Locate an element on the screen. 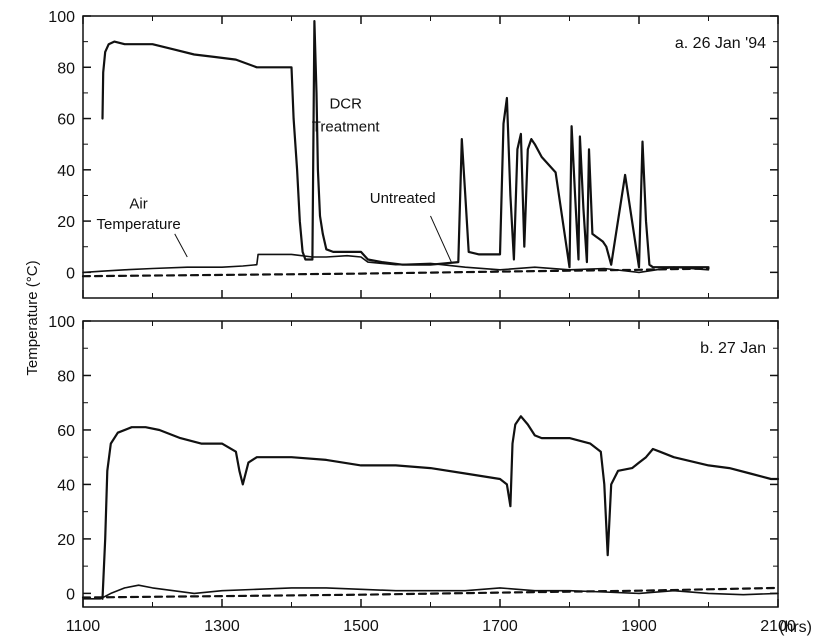 This screenshot has width=816, height=642. x-tick-label: 1700 is located at coordinates (500, 626).